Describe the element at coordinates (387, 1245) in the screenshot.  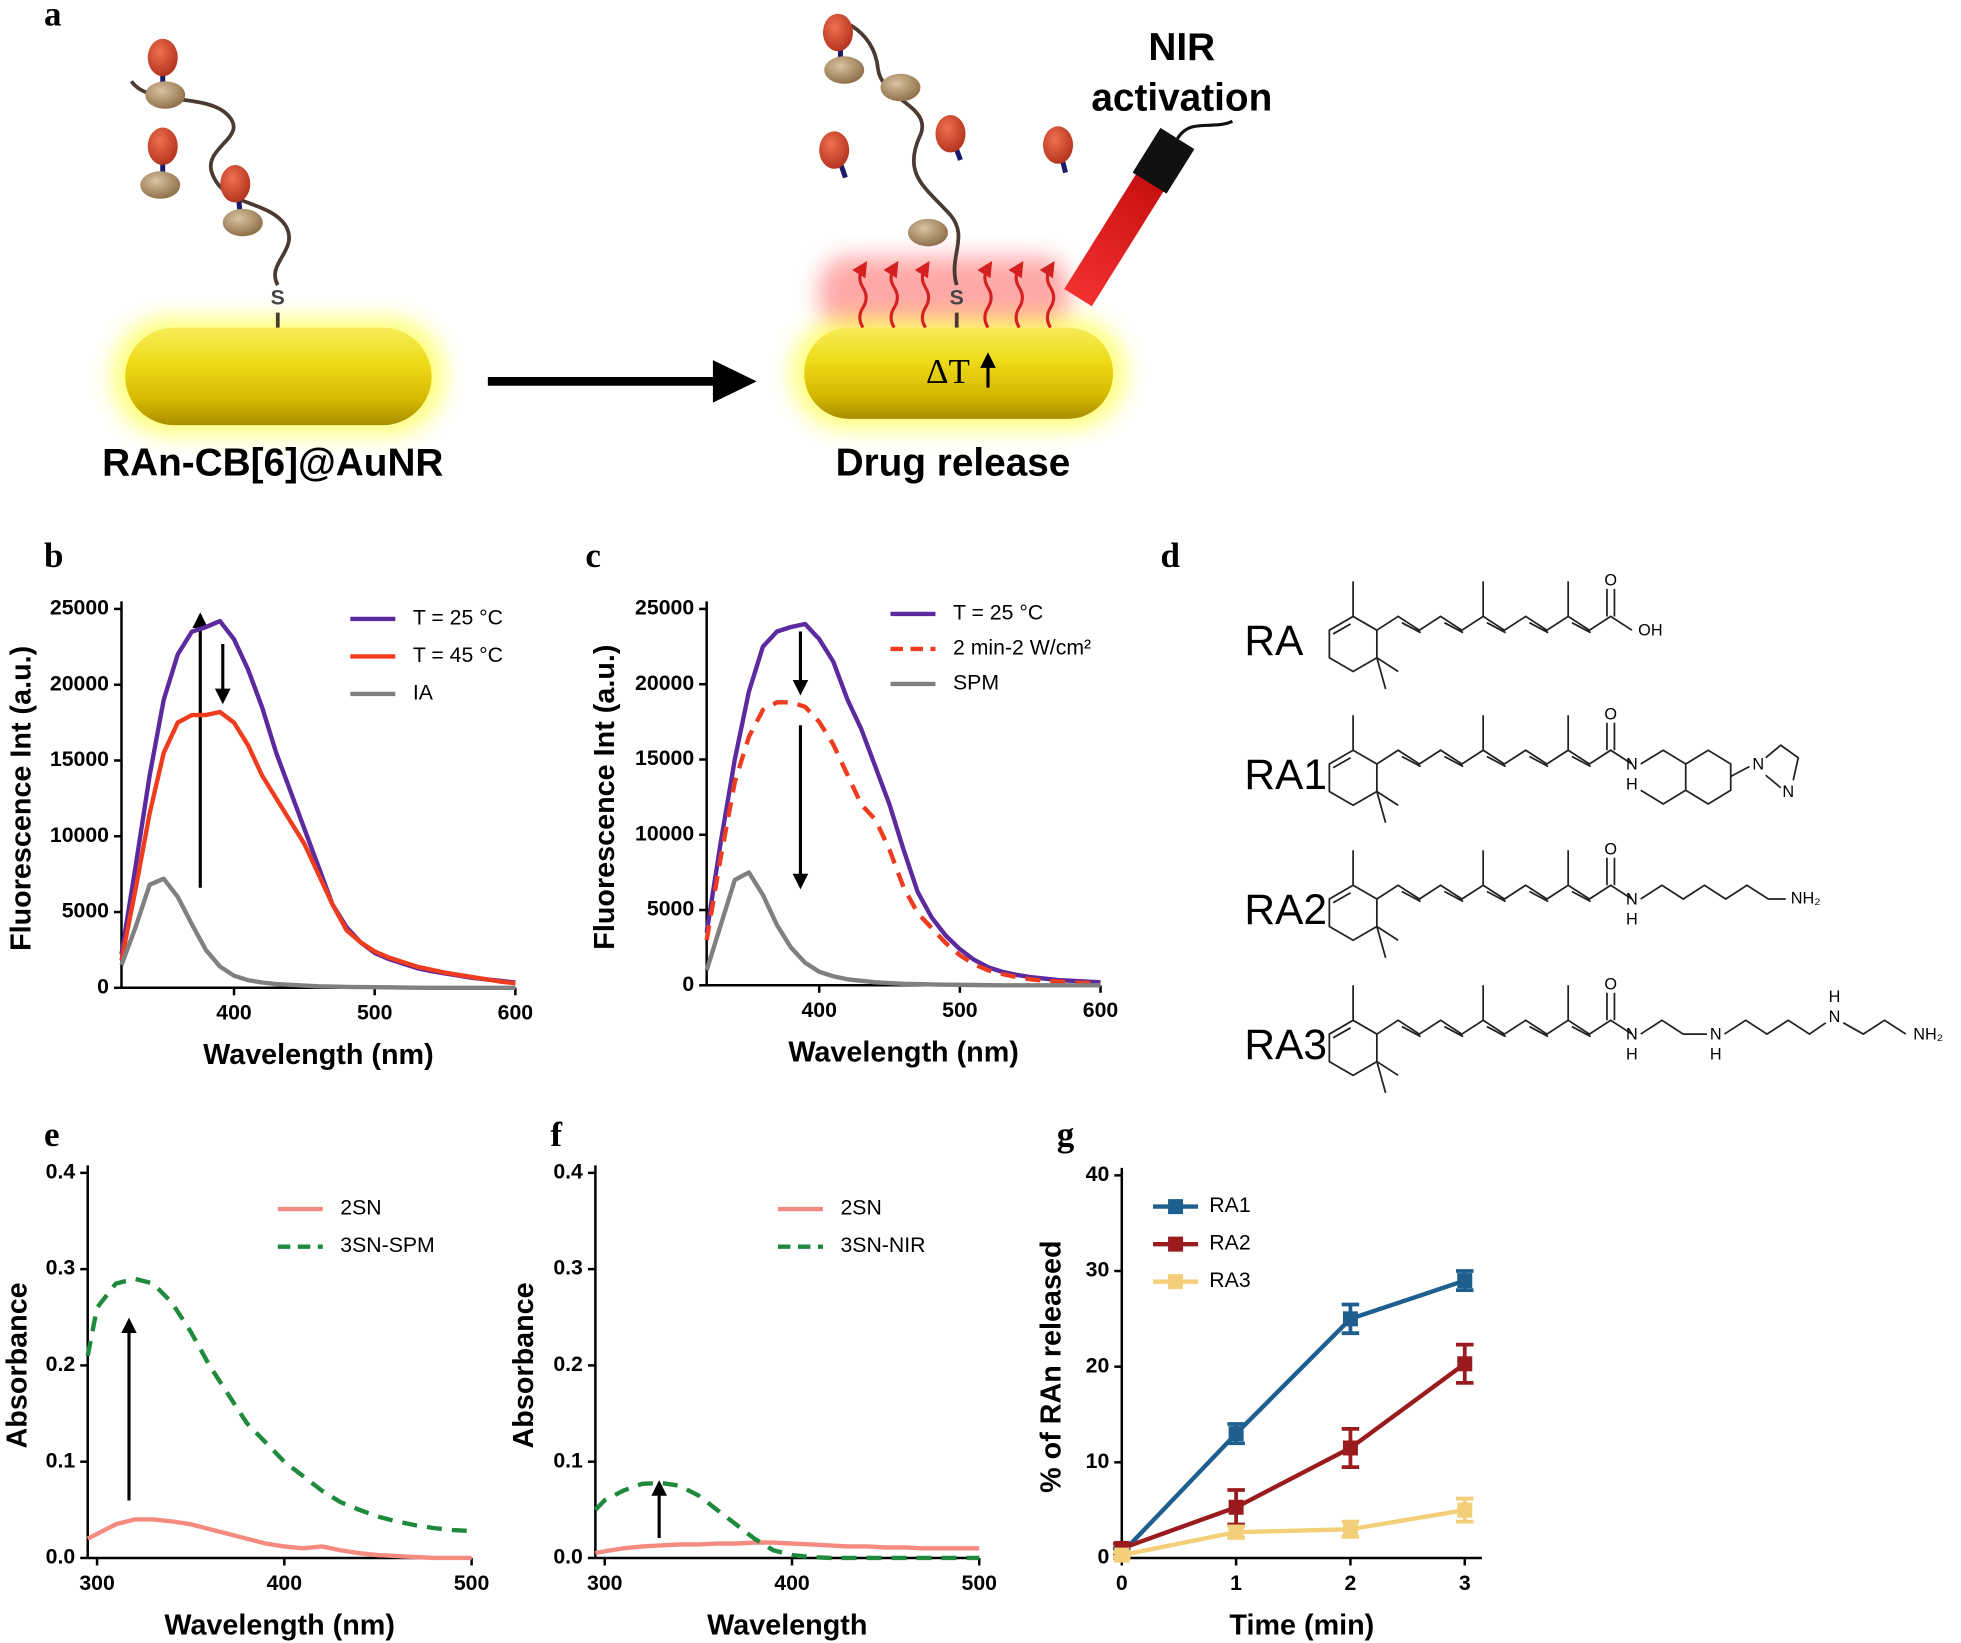
I see `legend-label: 3SN-SPM` at that location.